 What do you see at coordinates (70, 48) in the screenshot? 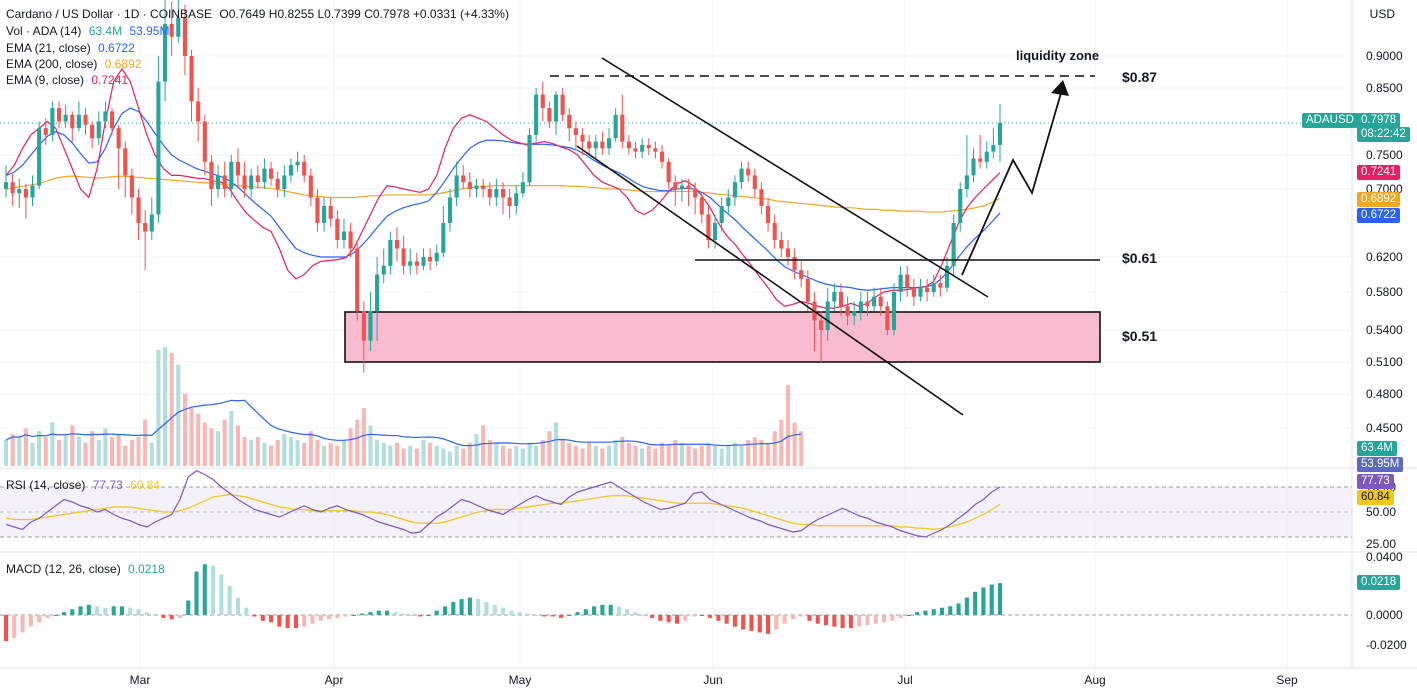
I see `legend-ema21: EMA (21, close) 0.6722` at bounding box center [70, 48].